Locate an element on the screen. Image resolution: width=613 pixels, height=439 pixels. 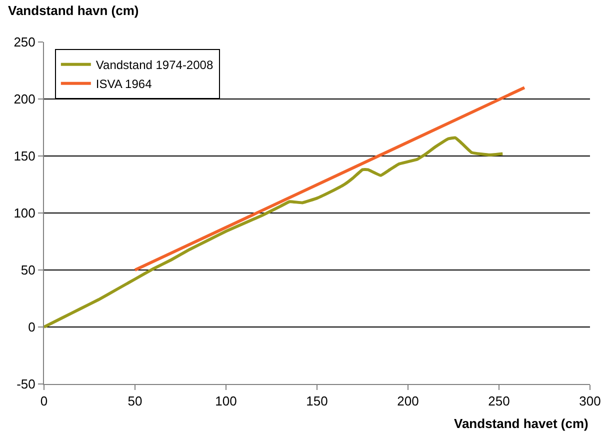
y-tick-label: 200 is located at coordinates (25, 99).